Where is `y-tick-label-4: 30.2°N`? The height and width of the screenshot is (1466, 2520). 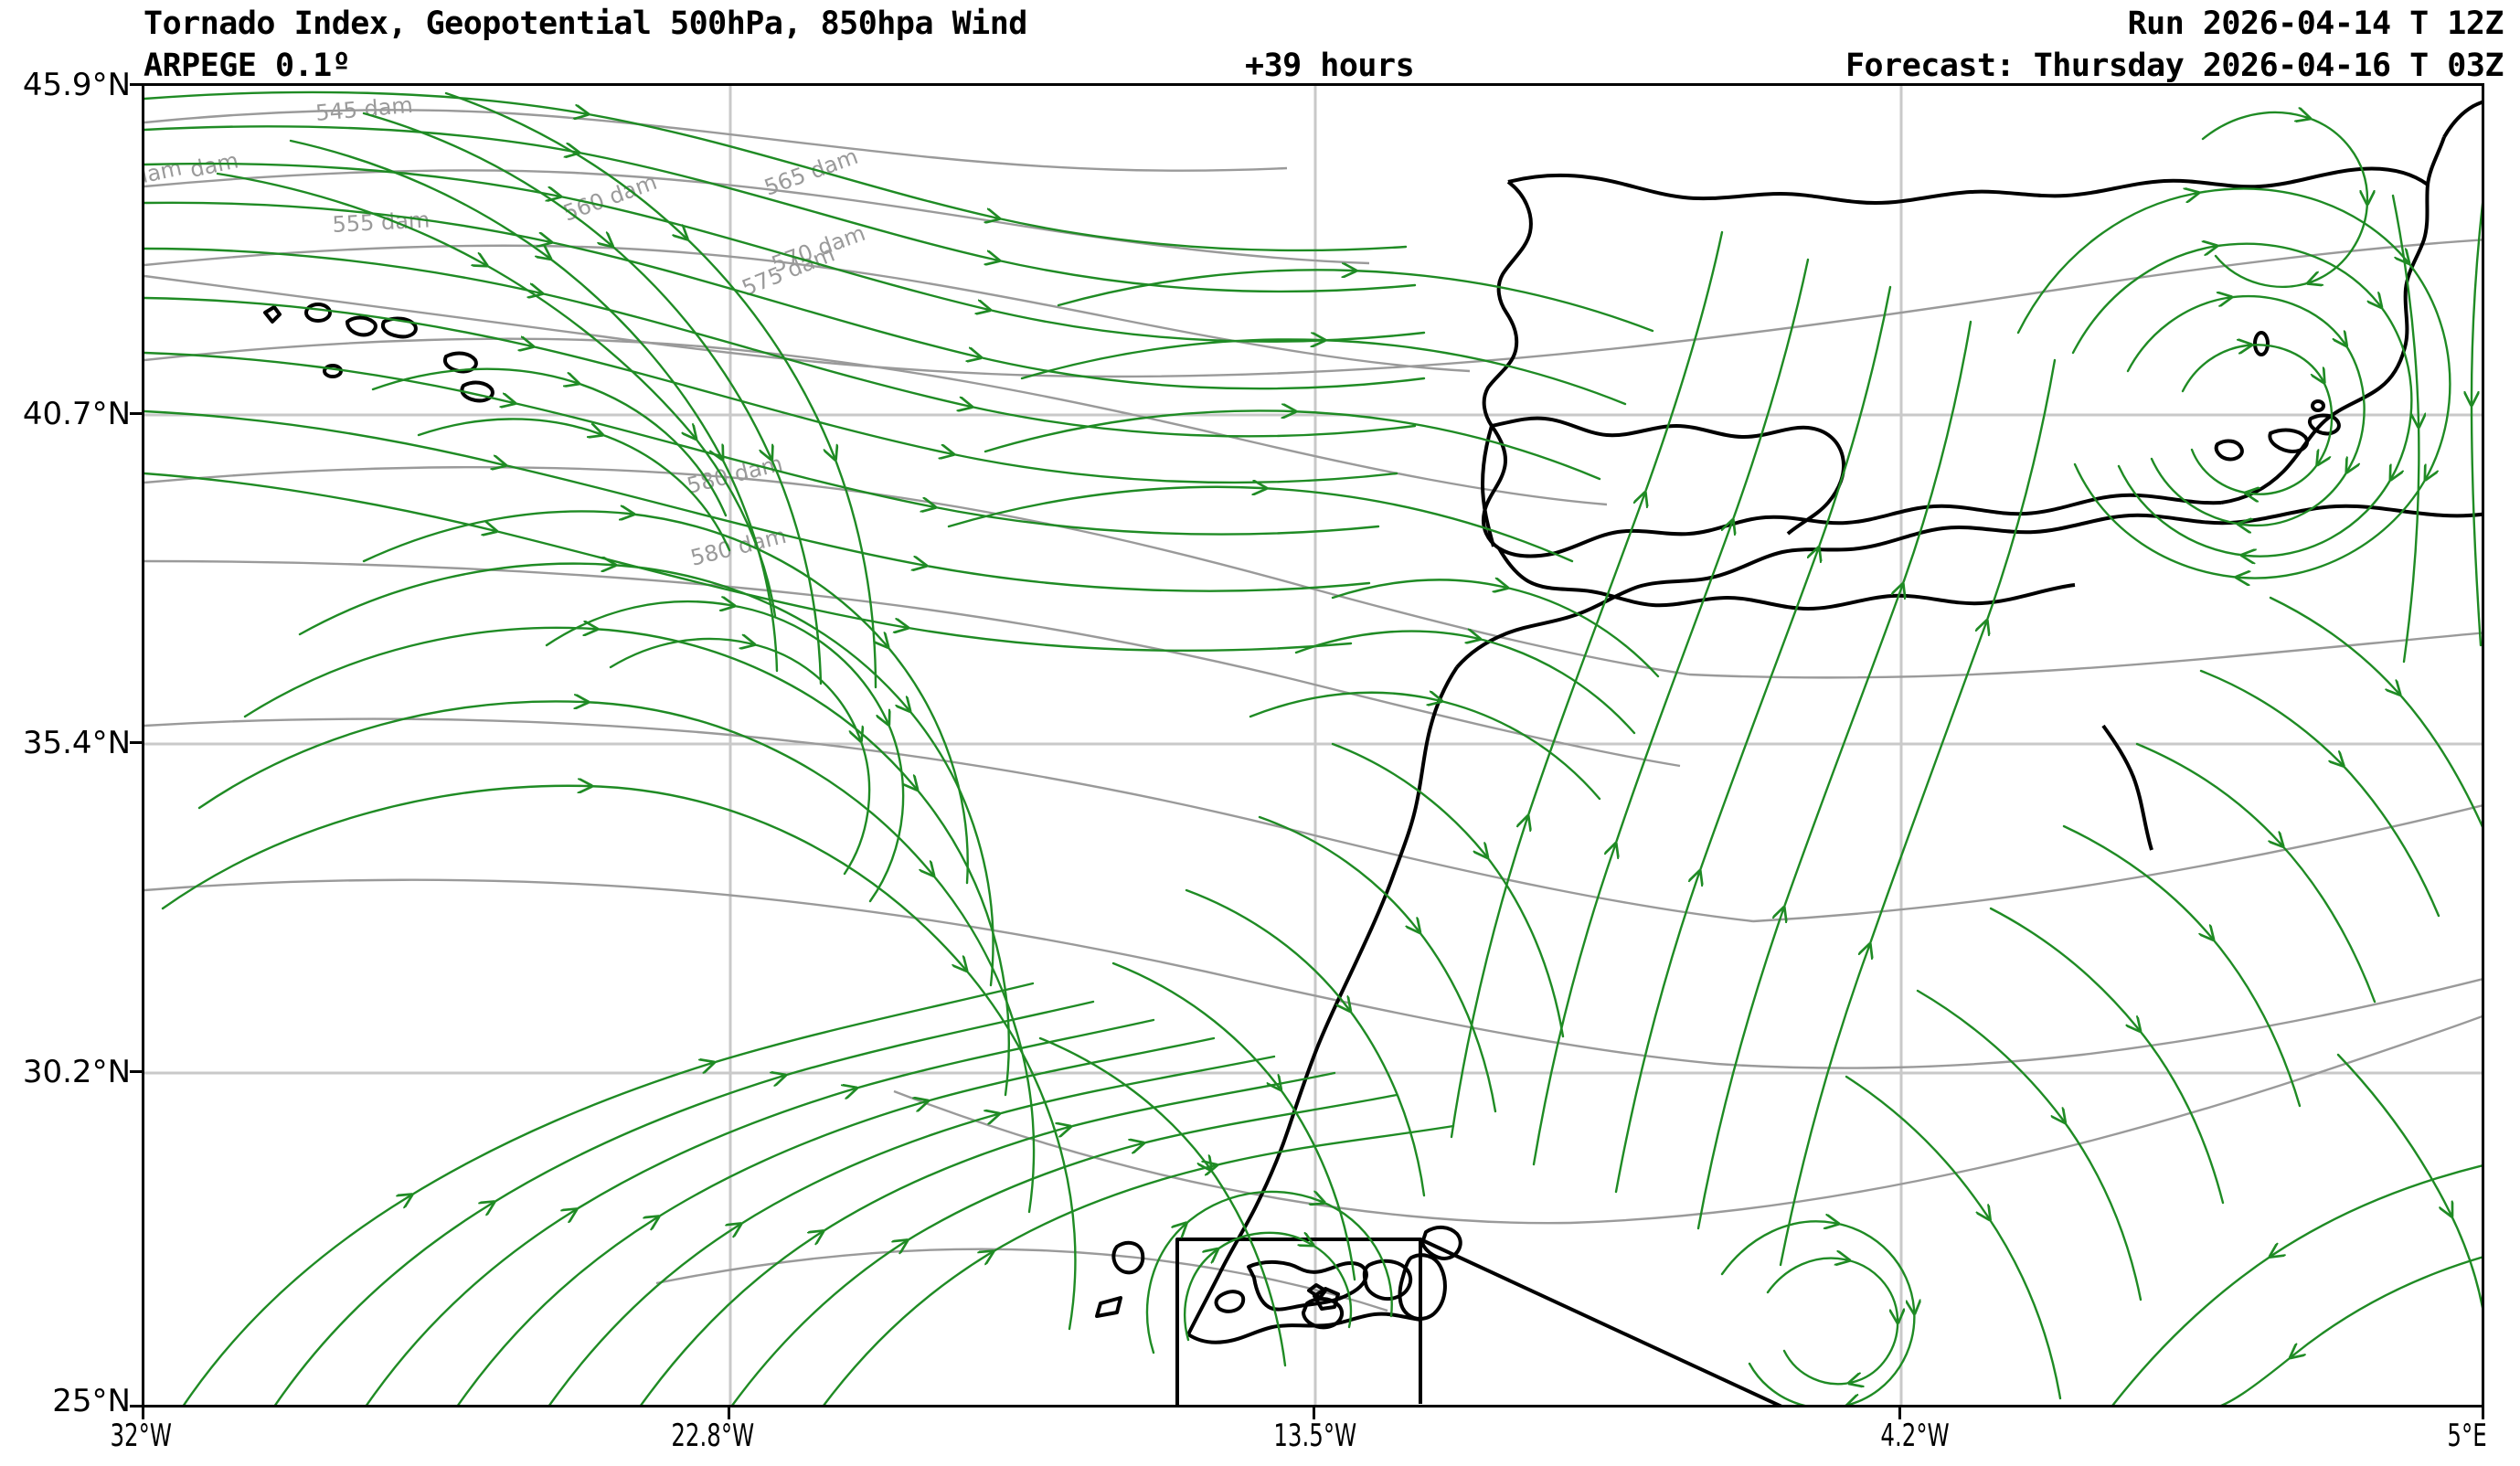 y-tick-label-4: 30.2°N is located at coordinates (77, 1072).